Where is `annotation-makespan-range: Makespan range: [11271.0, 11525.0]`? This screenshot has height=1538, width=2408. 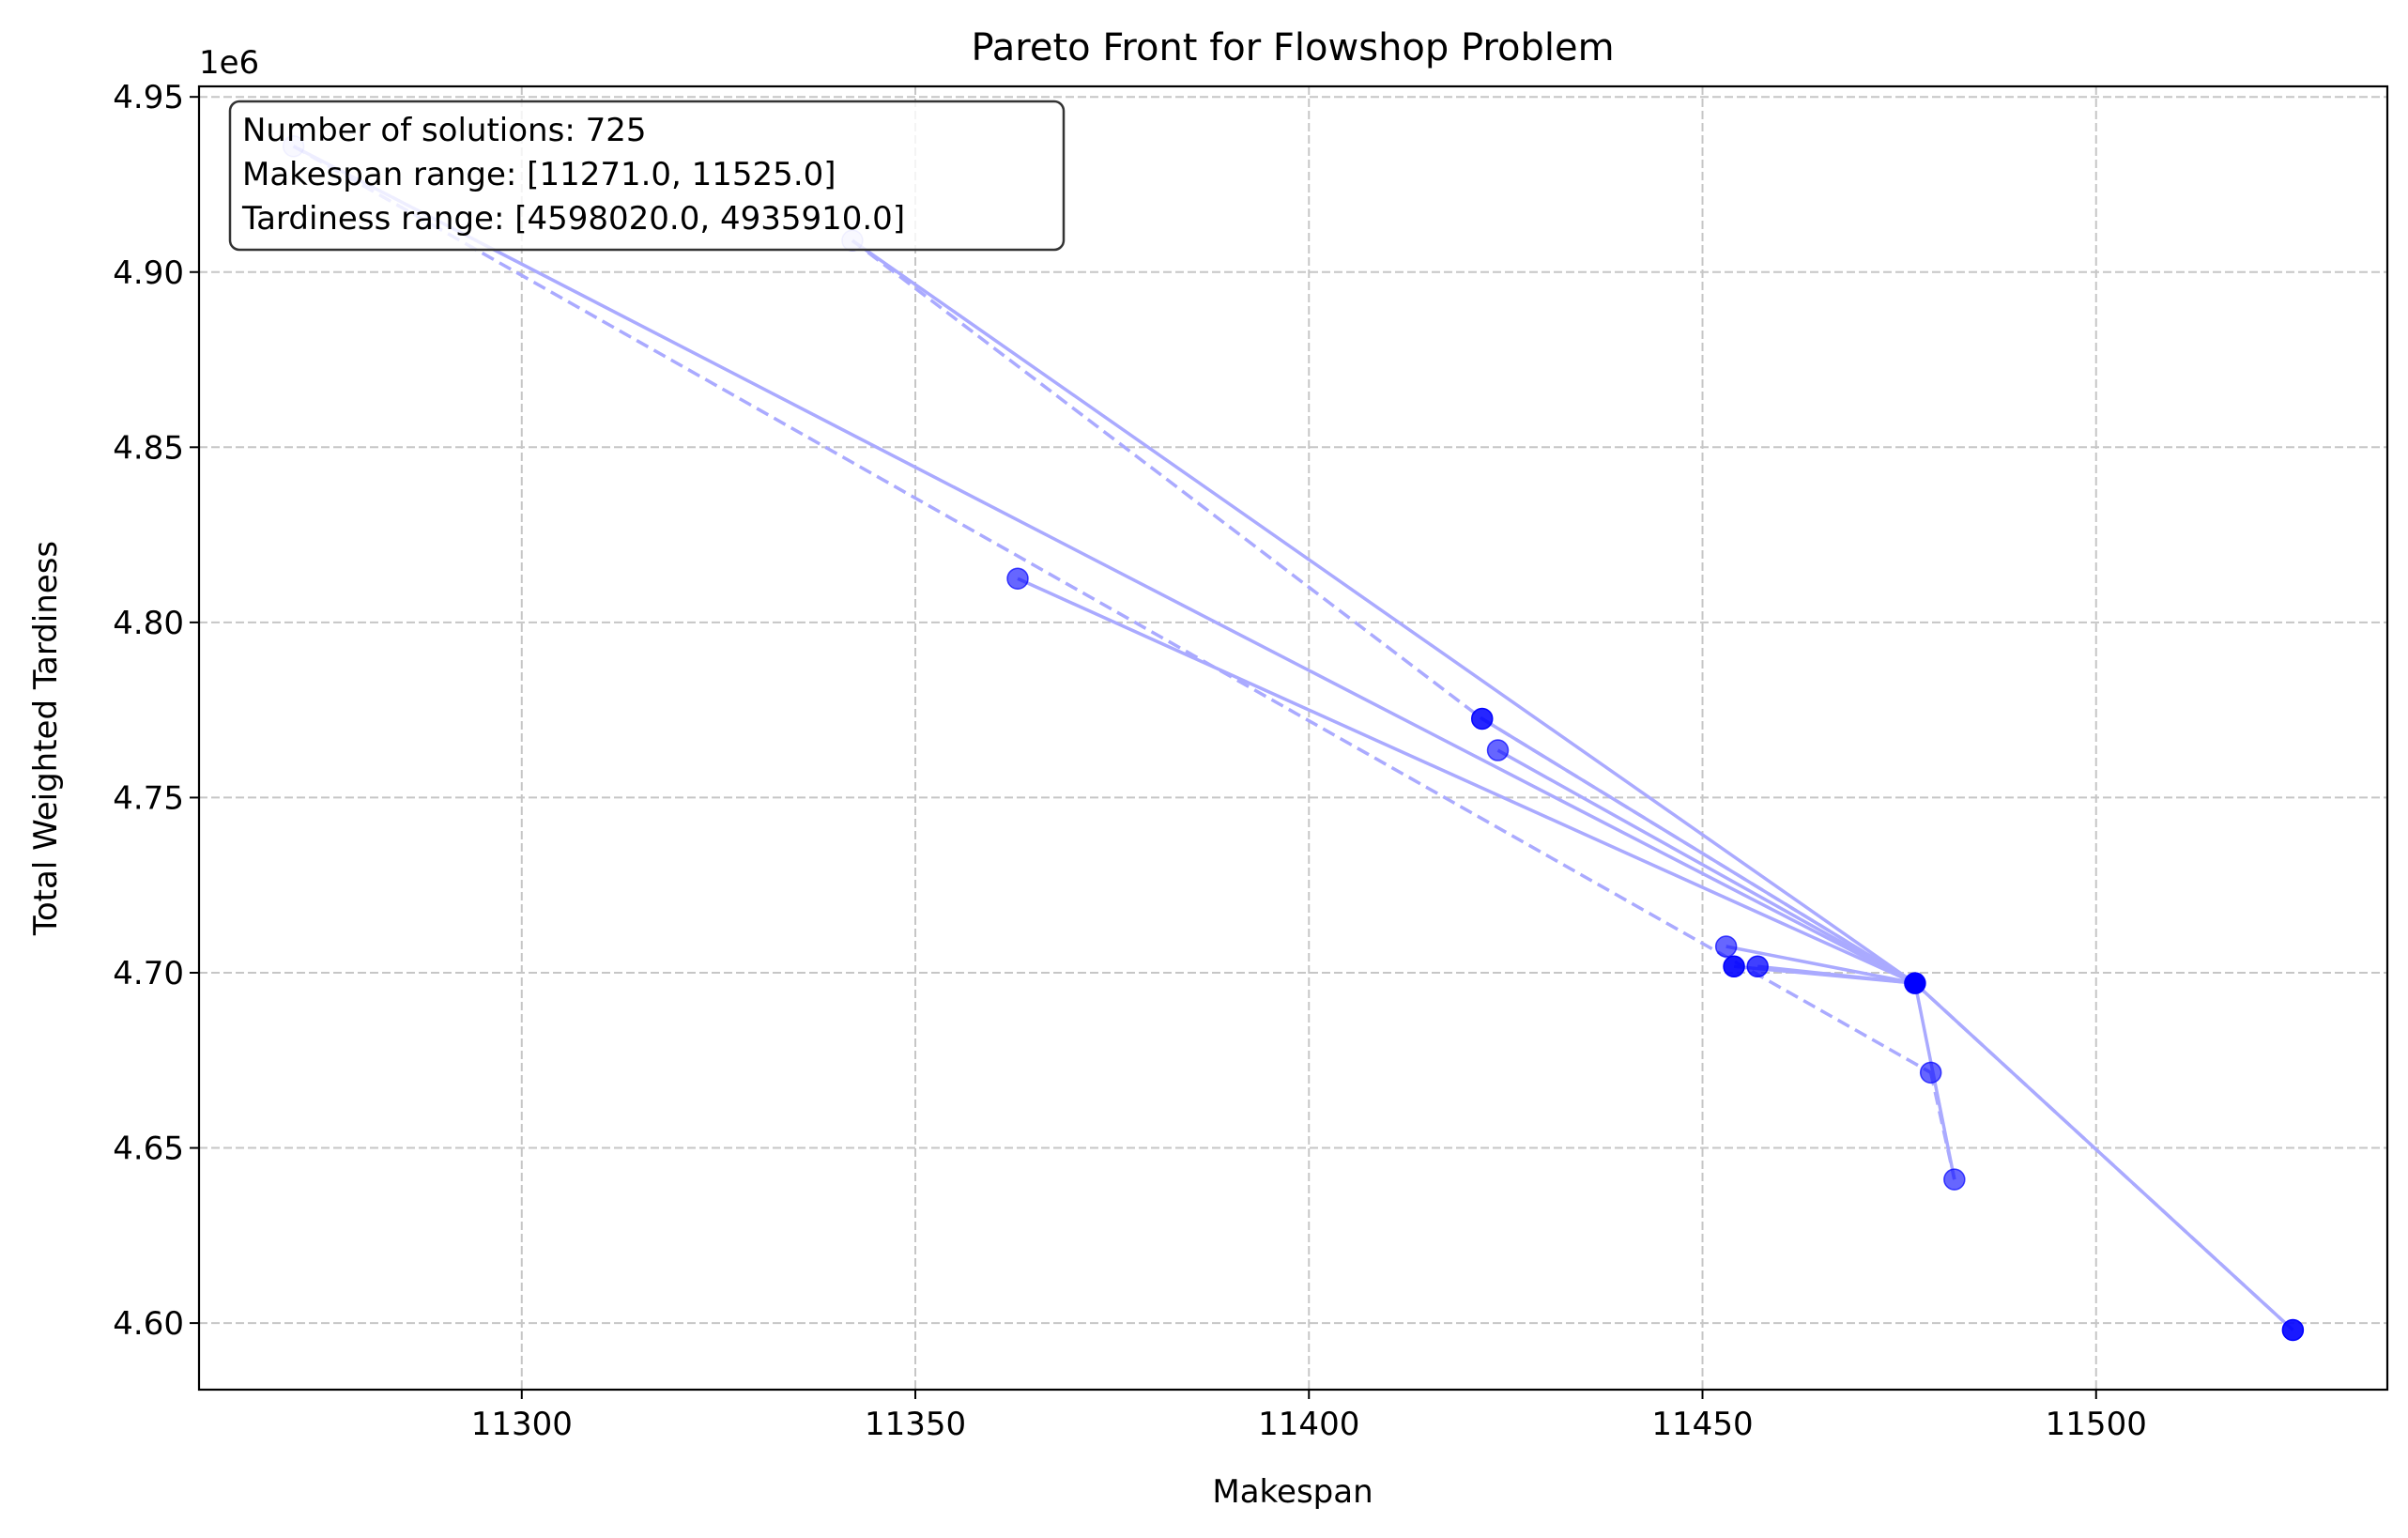
annotation-makespan-range: Makespan range: [11271.0, 11525.0] is located at coordinates (539, 174).